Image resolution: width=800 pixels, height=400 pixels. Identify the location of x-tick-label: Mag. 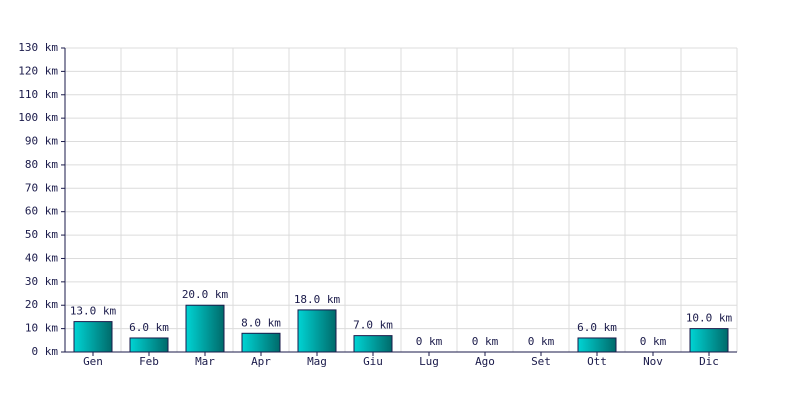
(317, 361).